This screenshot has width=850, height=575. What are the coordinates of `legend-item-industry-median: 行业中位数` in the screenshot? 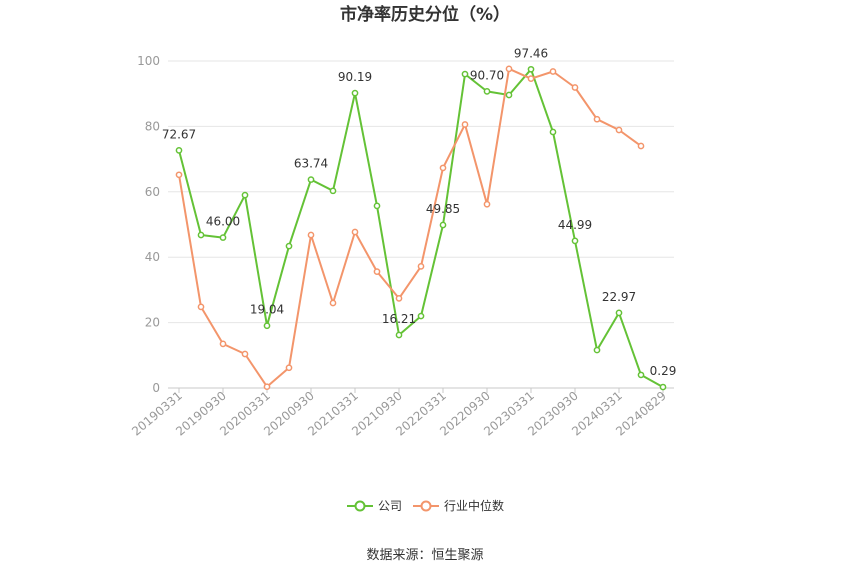 It's located at (458, 505).